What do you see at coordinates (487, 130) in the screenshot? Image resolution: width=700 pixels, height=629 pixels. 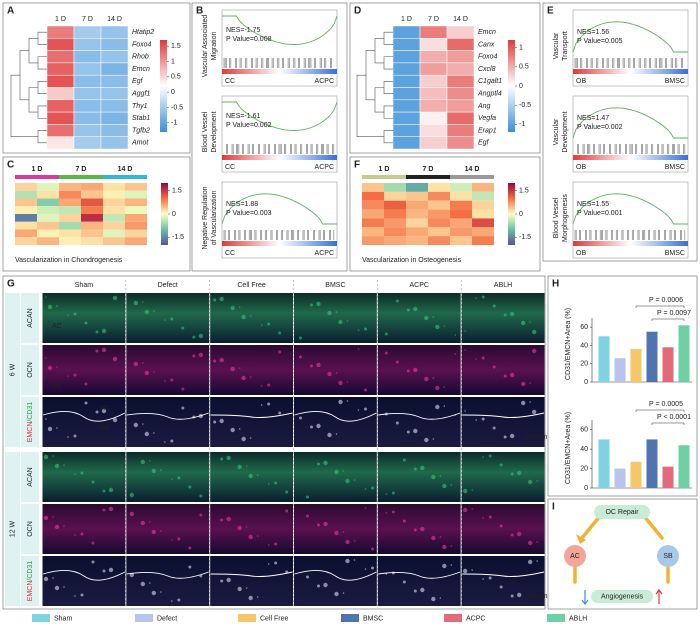 I see `gene-label: Erap1` at bounding box center [487, 130].